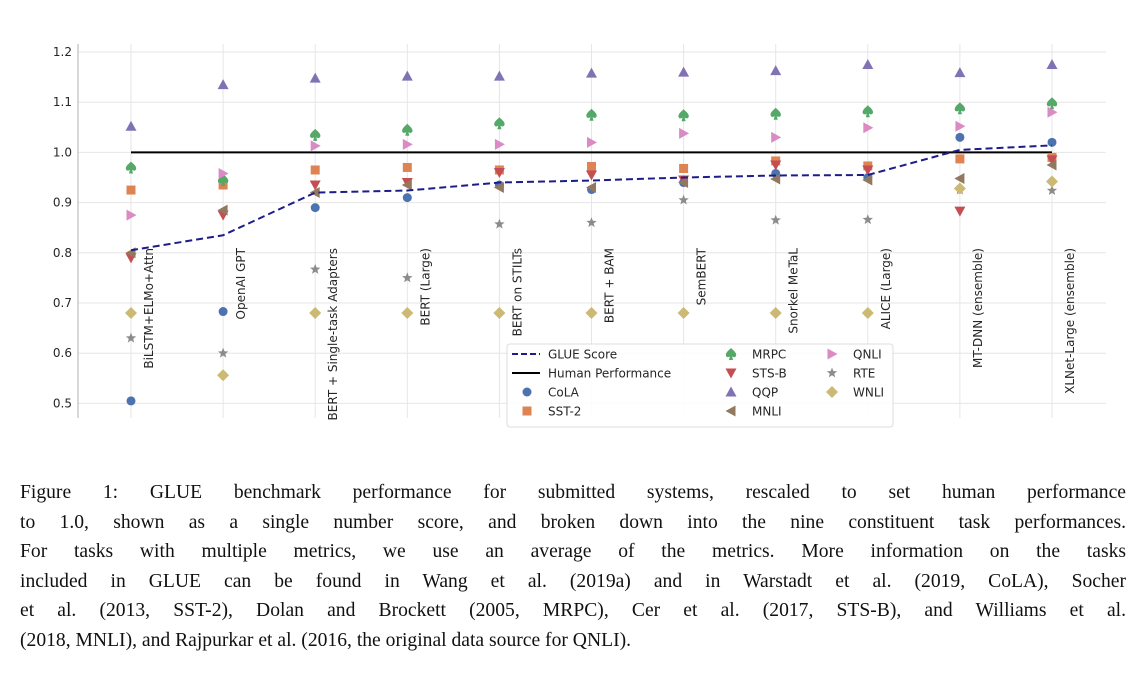  Describe the element at coordinates (832, 372) in the screenshot. I see `legend-rte-marker` at that location.